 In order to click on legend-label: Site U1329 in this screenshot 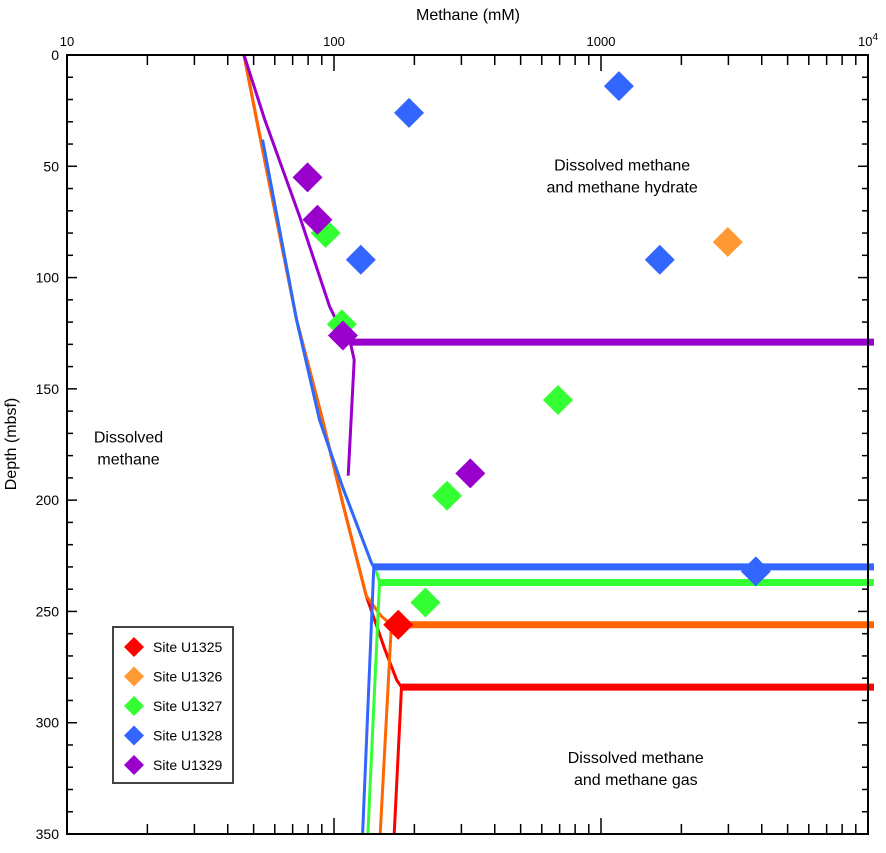, I will do `click(187, 765)`.